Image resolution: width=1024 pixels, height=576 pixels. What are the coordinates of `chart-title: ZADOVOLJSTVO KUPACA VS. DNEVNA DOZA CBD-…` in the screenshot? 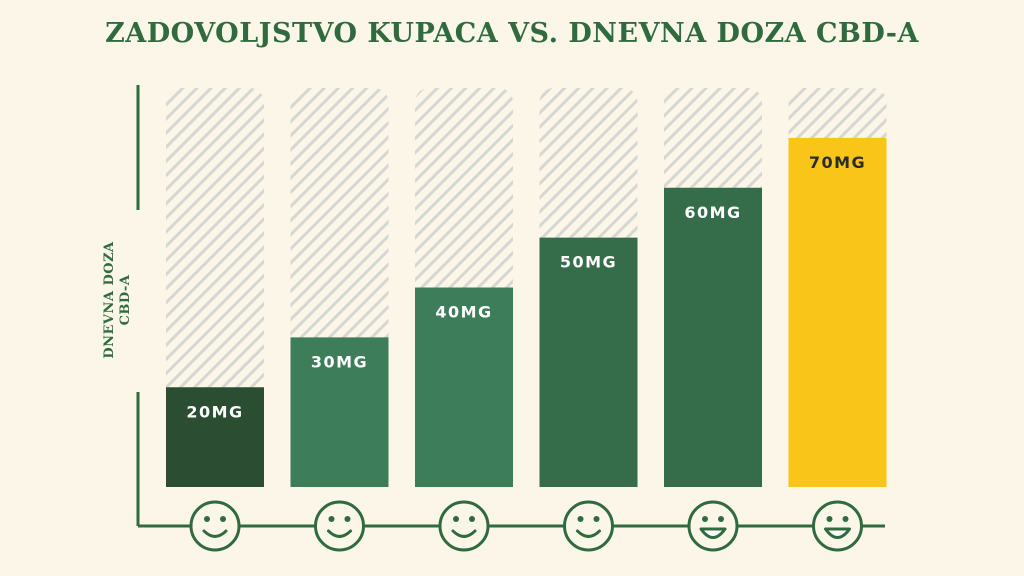 It's located at (512, 33).